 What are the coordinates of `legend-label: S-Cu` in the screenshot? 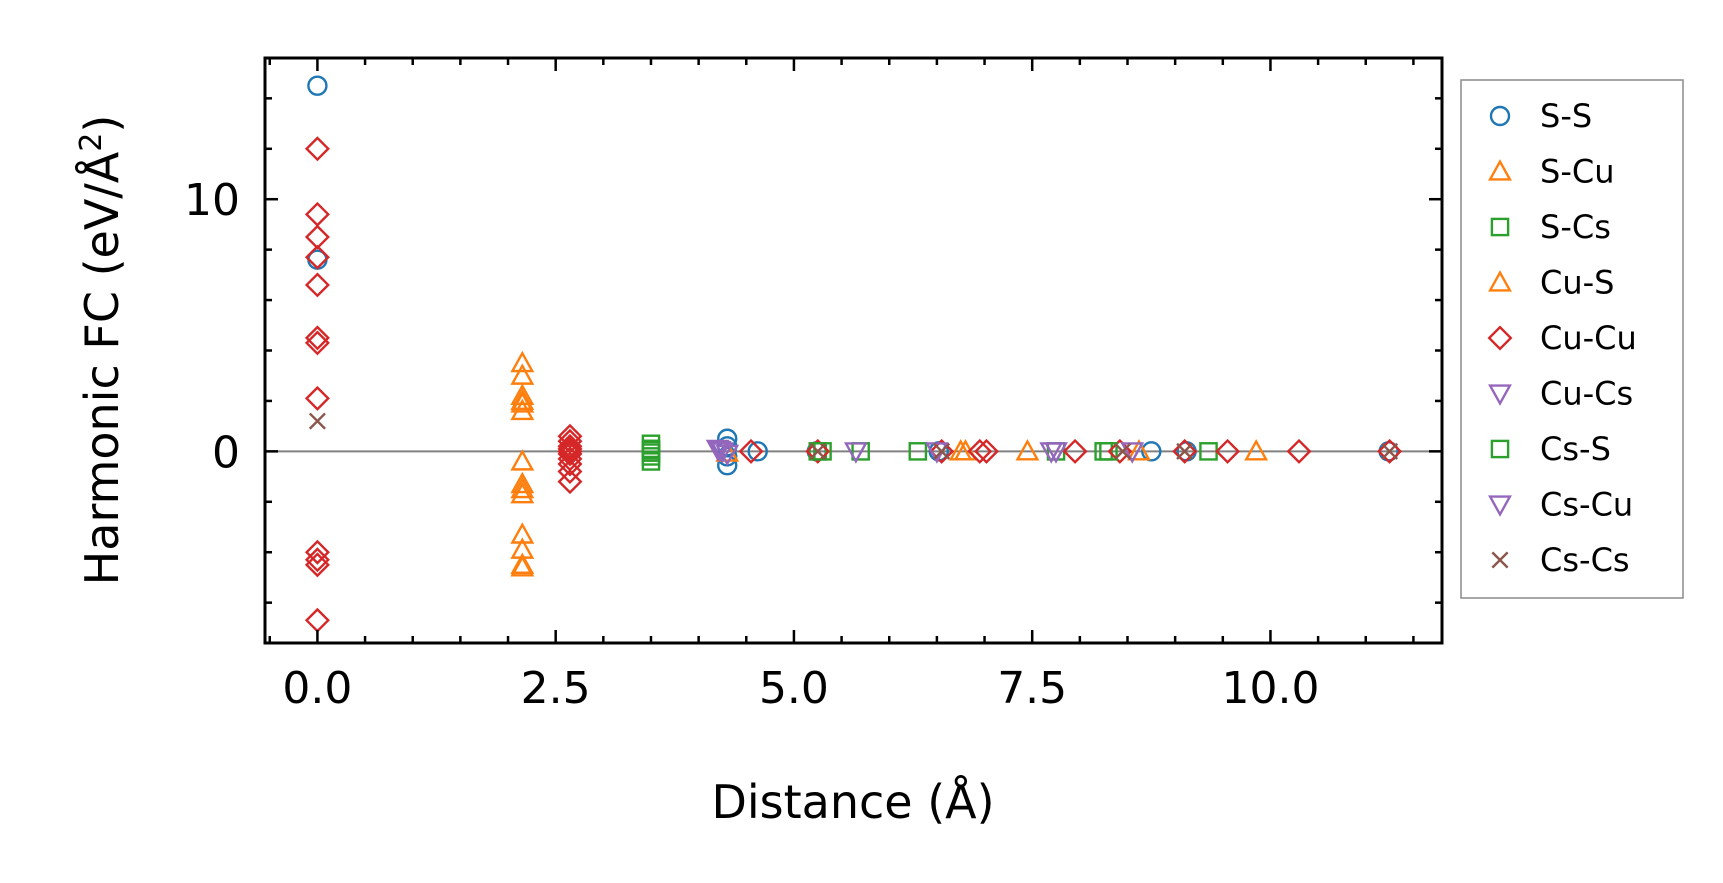 It's located at (1577, 172).